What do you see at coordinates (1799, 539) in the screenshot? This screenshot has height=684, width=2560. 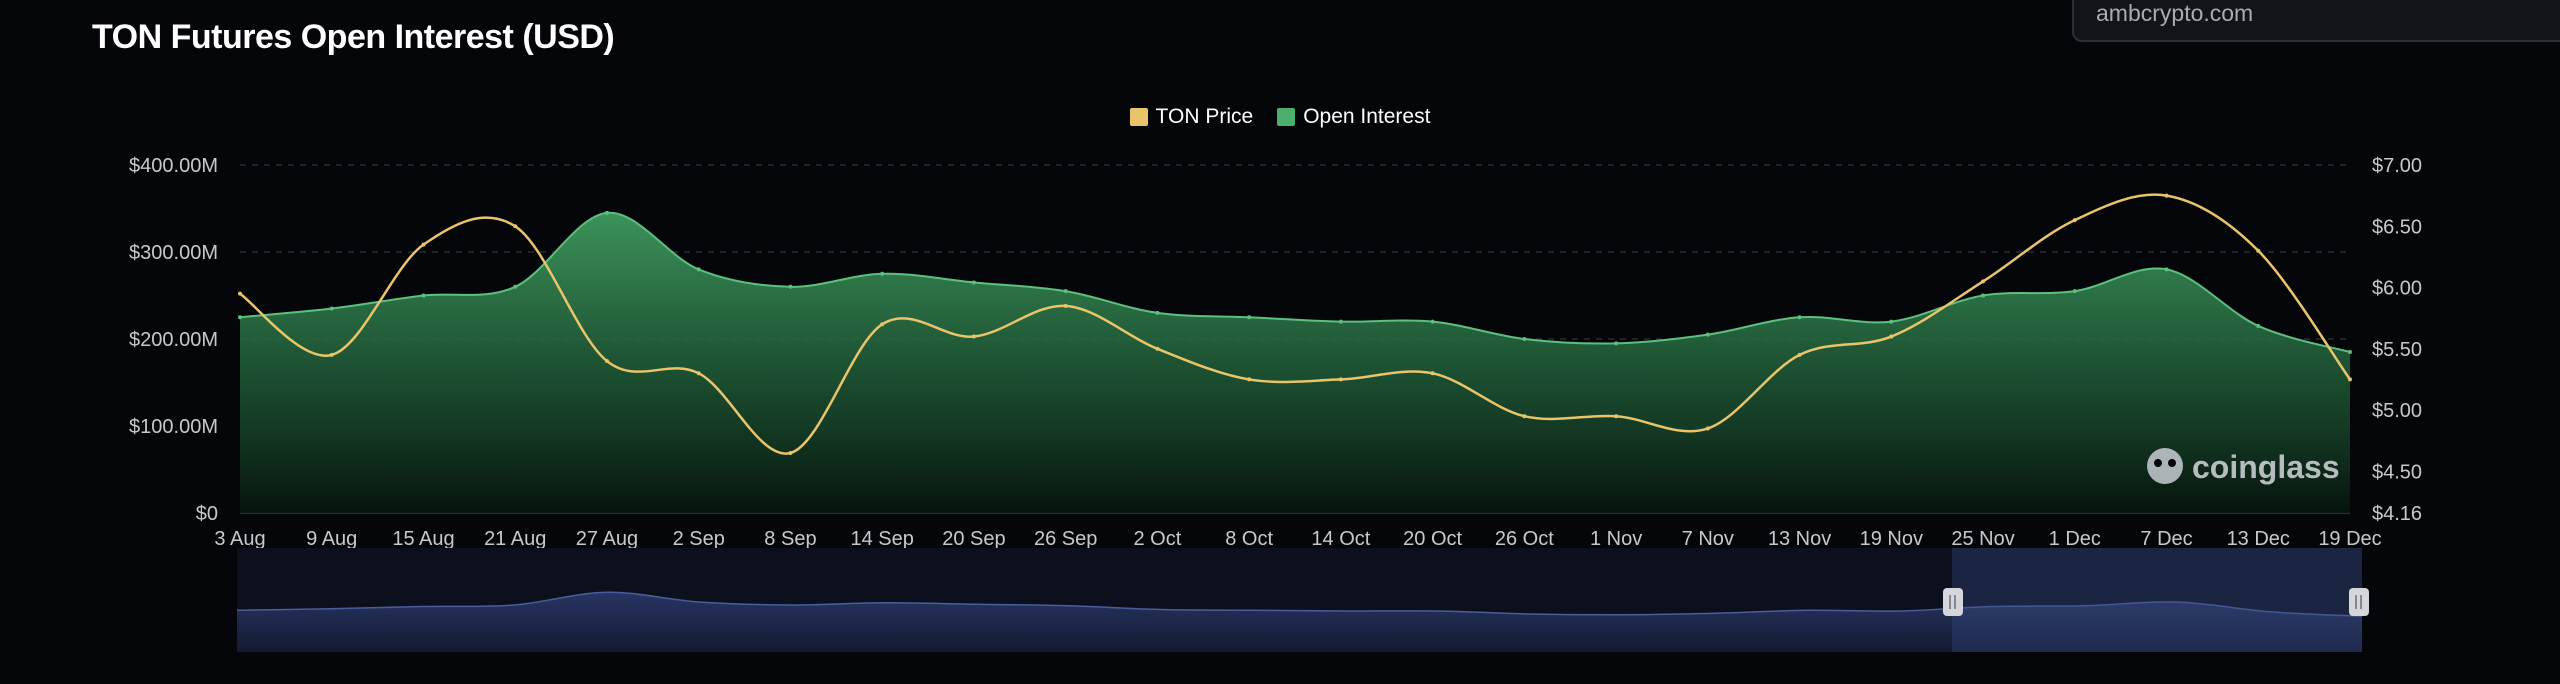 I see `x-axis-tick-label: 13 Nov` at bounding box center [1799, 539].